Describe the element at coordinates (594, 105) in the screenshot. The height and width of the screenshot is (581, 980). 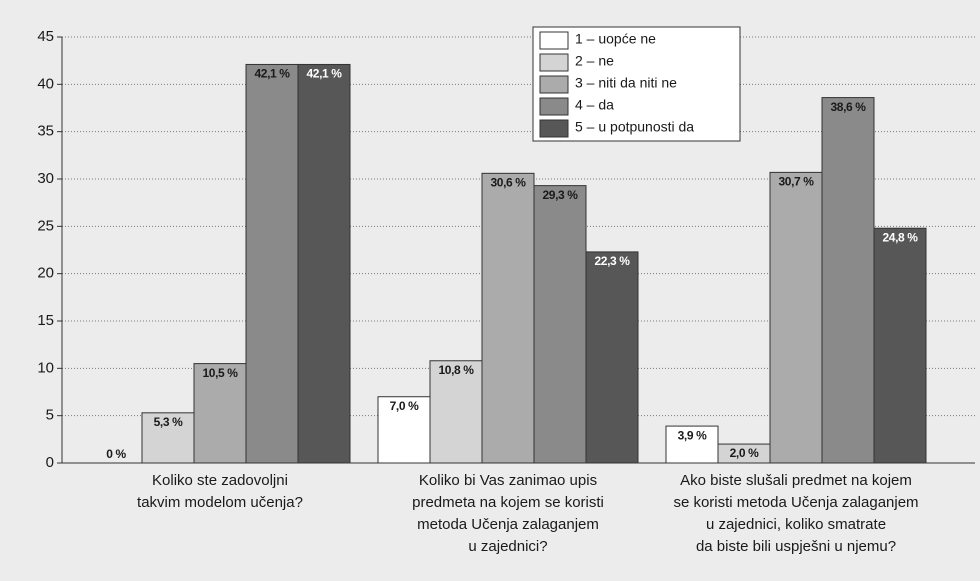
I see `legend-label: 4 – da` at that location.